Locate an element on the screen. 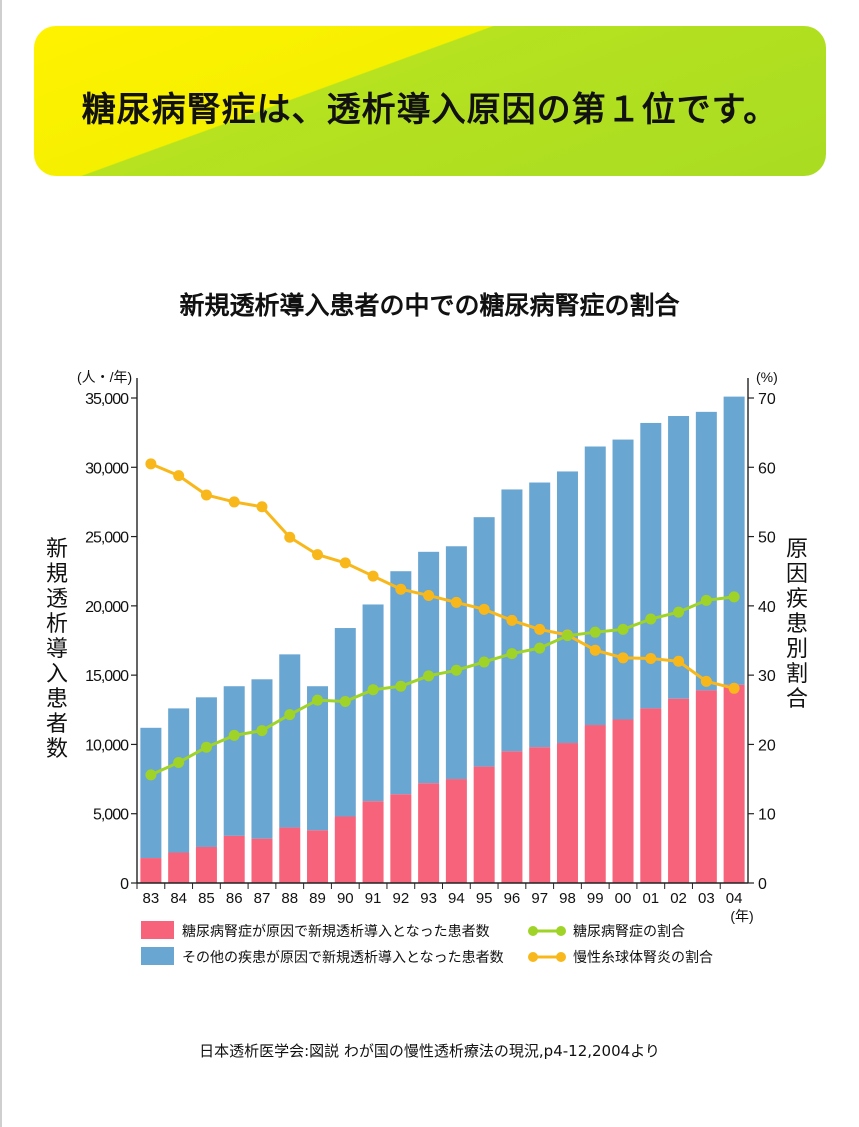 The image size is (859, 1127). legend-swatch-diabetic-bar is located at coordinates (157, 930).